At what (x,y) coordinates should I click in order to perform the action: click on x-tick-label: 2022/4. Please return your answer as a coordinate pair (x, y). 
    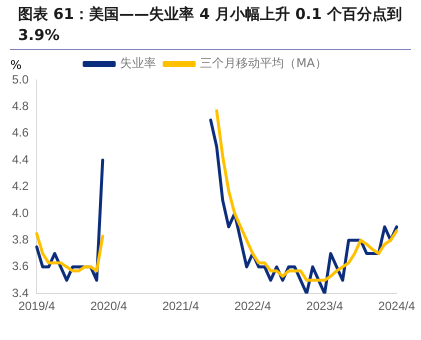
    Looking at the image, I should click on (253, 306).